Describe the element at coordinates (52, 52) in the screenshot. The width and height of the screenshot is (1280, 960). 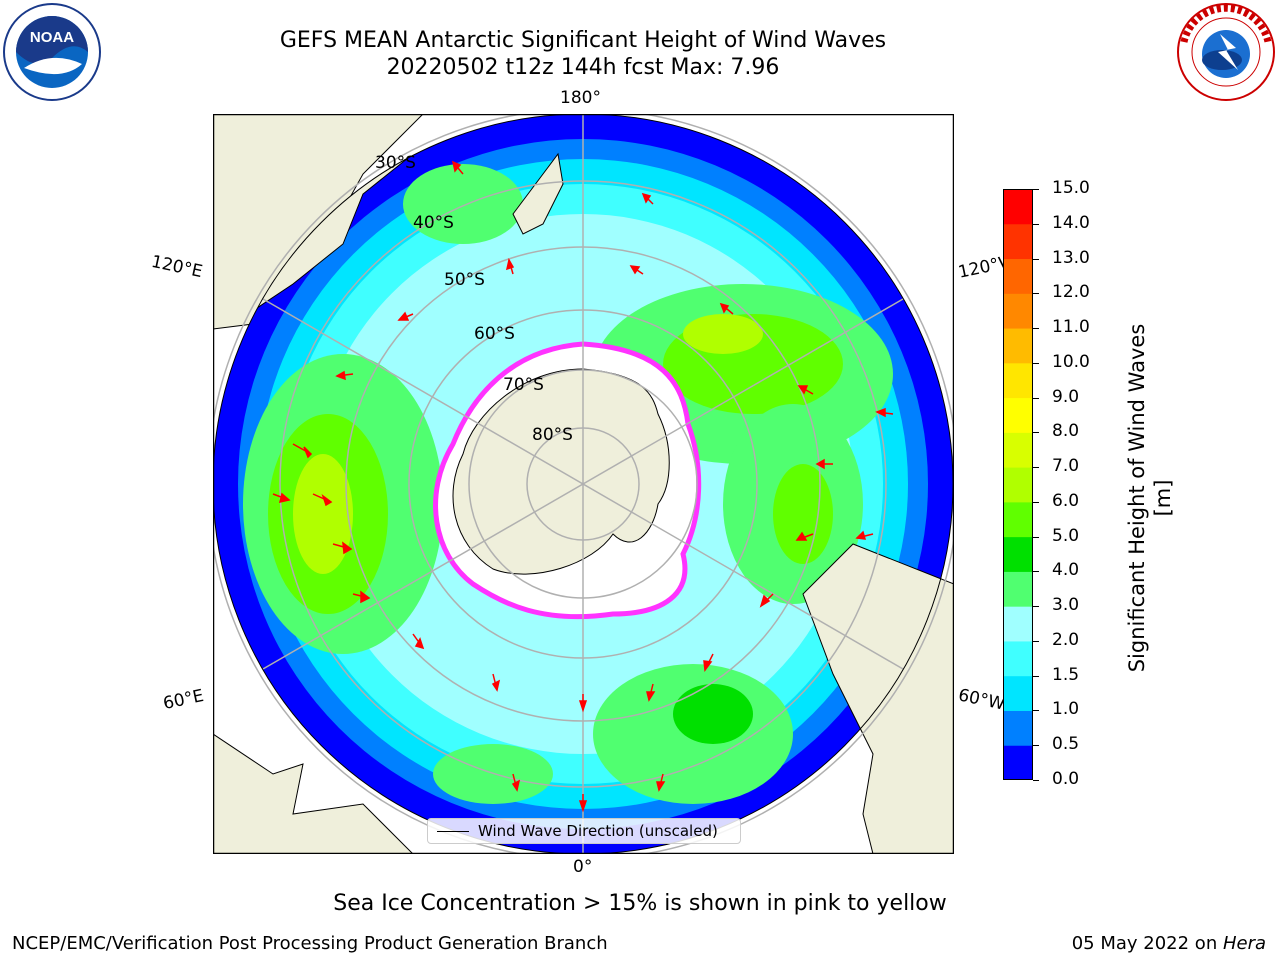
I see `noaa-logo: NOAA` at that location.